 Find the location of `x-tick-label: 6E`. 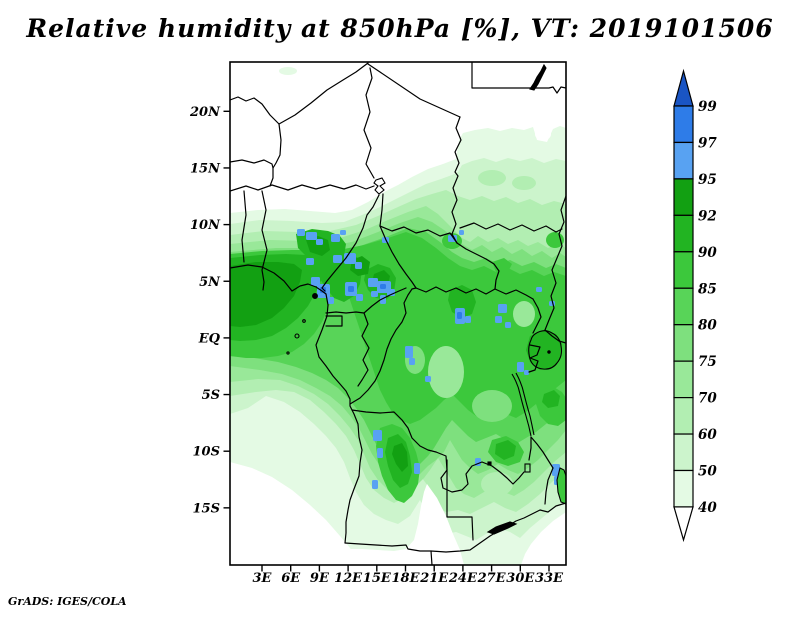

x-tick-label: 6E is located at coordinates (291, 578).